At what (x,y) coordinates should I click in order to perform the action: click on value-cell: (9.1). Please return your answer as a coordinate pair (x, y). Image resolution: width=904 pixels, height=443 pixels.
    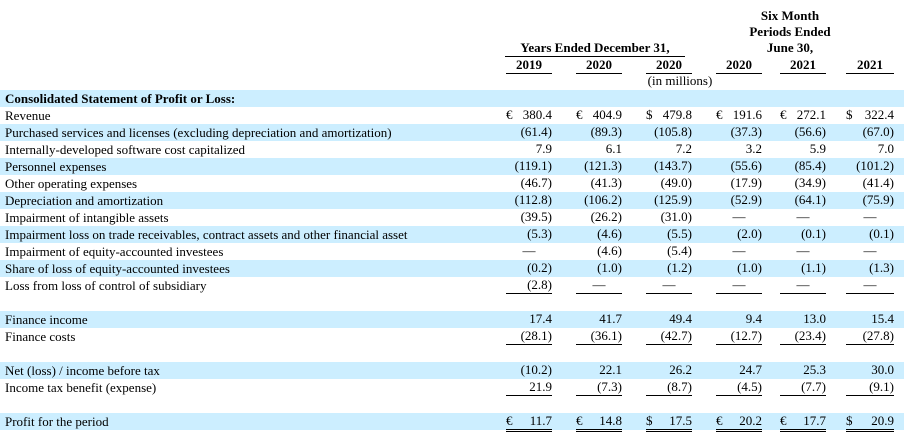
    Looking at the image, I should click on (870, 387).